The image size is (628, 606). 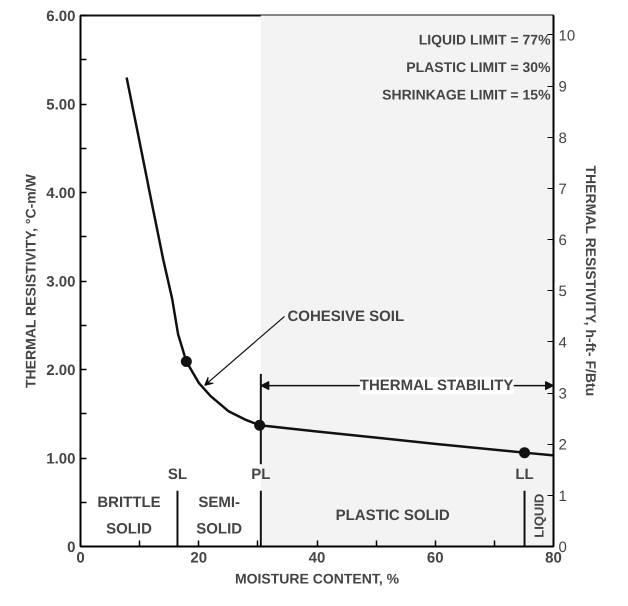 I want to click on y-tick-label: 6.00, so click(x=61, y=16).